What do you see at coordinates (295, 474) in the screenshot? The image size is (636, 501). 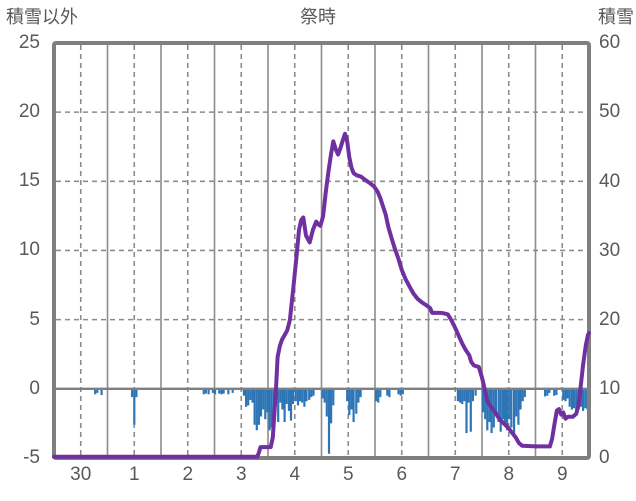 I see `x-axis-tick: 4` at bounding box center [295, 474].